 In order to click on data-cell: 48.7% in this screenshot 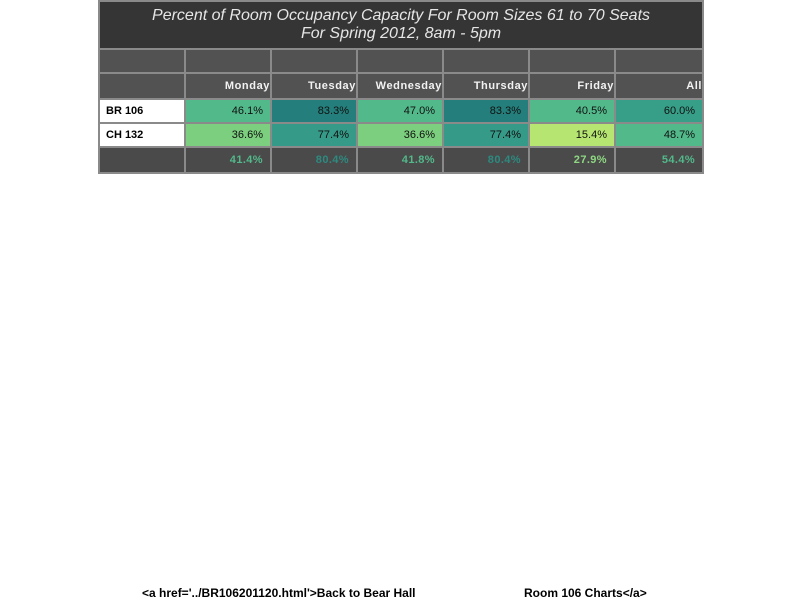, I will do `click(659, 135)`.